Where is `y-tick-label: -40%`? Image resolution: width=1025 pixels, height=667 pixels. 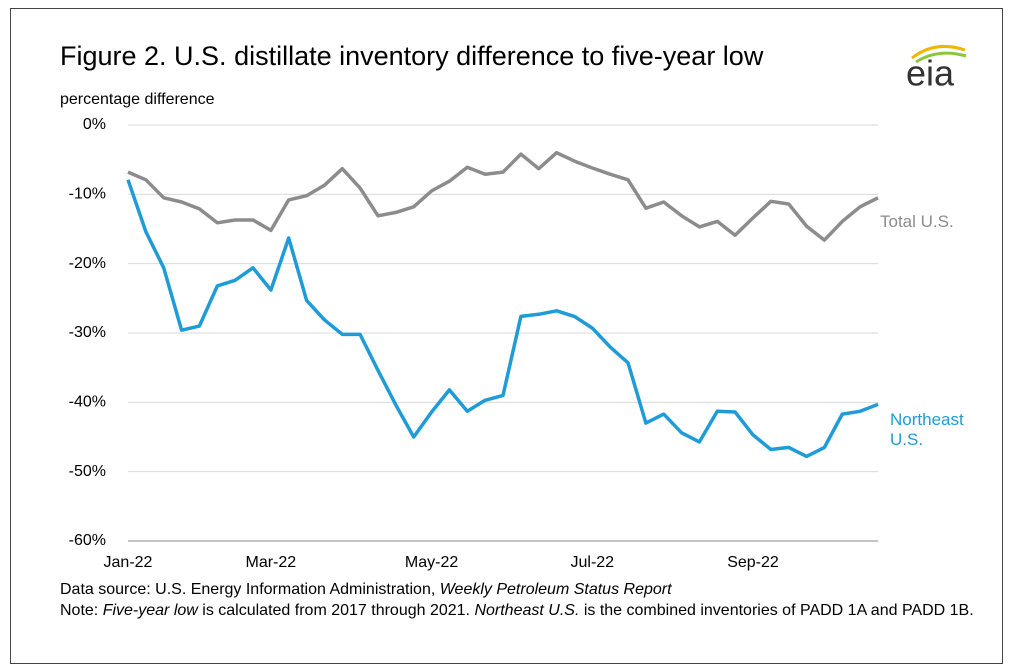 y-tick-label: -40% is located at coordinates (87, 402).